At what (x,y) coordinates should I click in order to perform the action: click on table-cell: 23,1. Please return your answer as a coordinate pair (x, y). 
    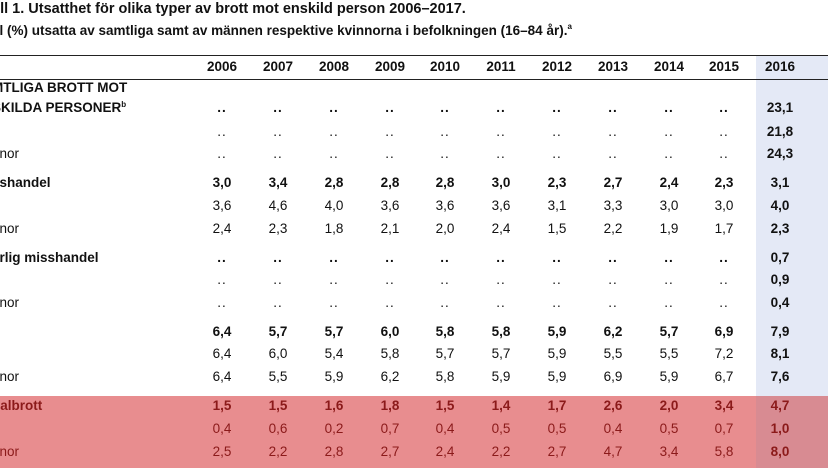
    Looking at the image, I should click on (780, 107).